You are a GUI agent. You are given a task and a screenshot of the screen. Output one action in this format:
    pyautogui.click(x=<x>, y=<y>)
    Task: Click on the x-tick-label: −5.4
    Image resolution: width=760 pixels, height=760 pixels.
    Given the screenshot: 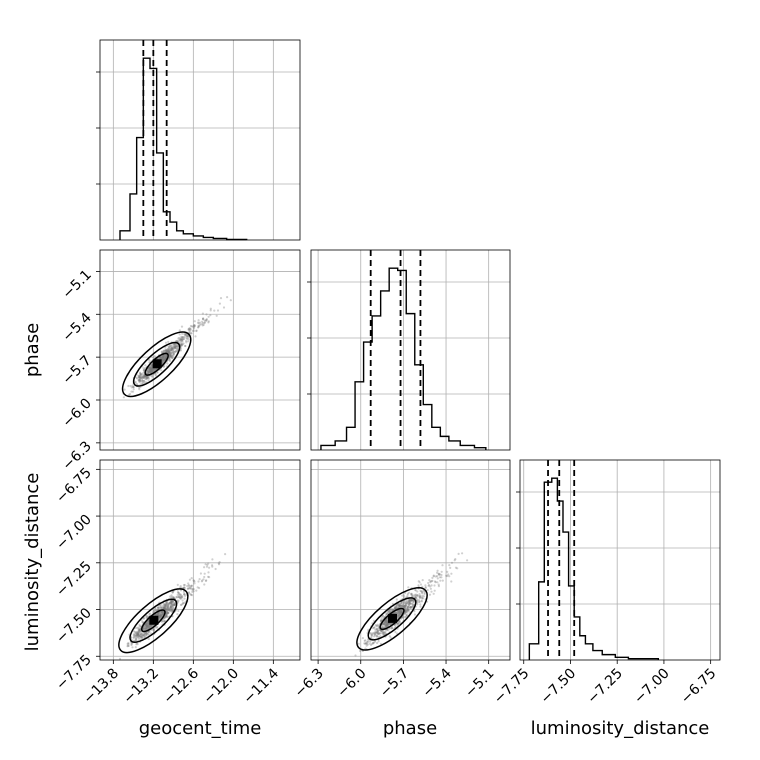 What is the action you would take?
    pyautogui.click(x=437, y=682)
    